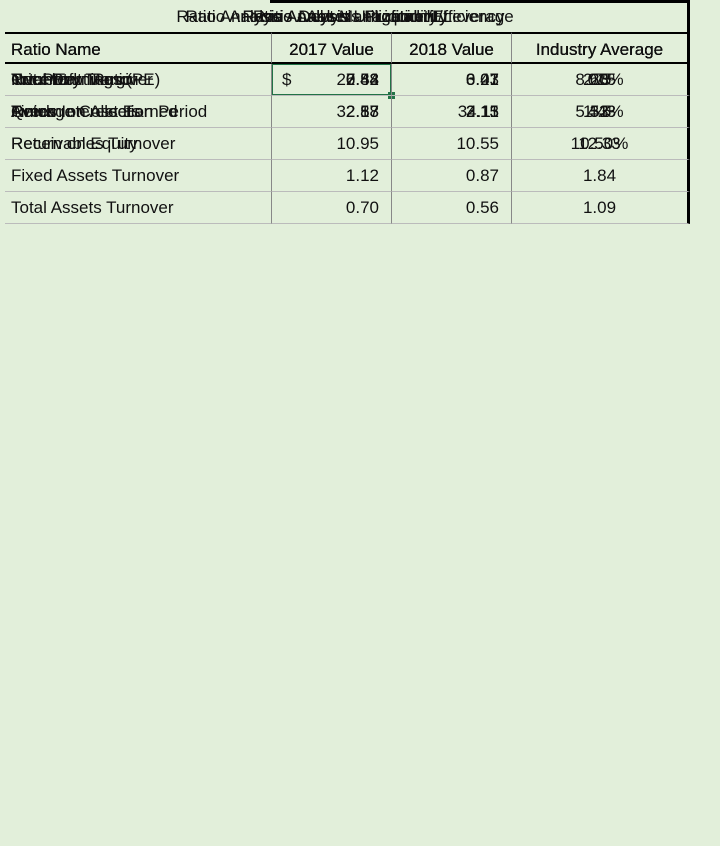 The width and height of the screenshot is (720, 846). Describe the element at coordinates (452, 176) in the screenshot. I see `cell: 0.87` at that location.